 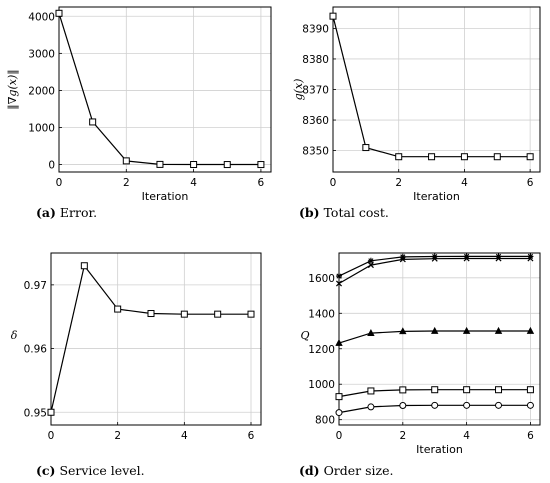 I want to click on y-tick-label: 2000, so click(x=41, y=91).